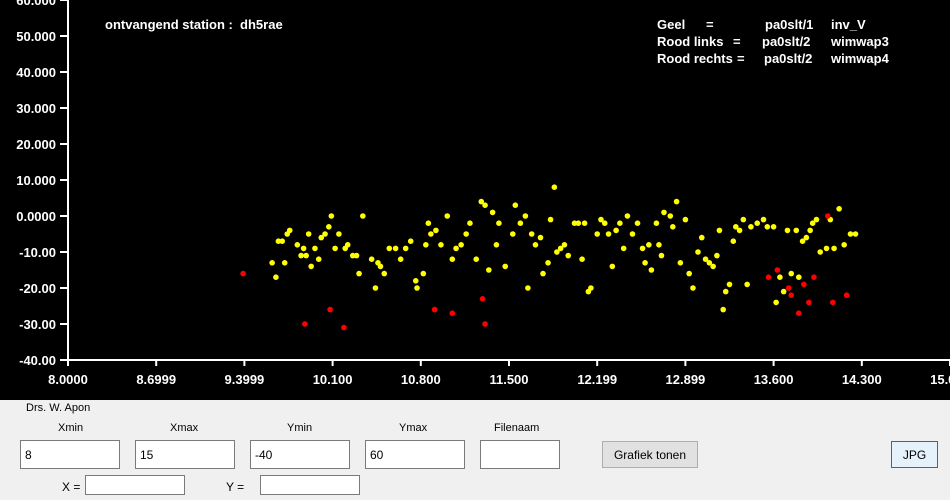 Image resolution: width=950 pixels, height=500 pixels. I want to click on ymin-input, so click(300, 454).